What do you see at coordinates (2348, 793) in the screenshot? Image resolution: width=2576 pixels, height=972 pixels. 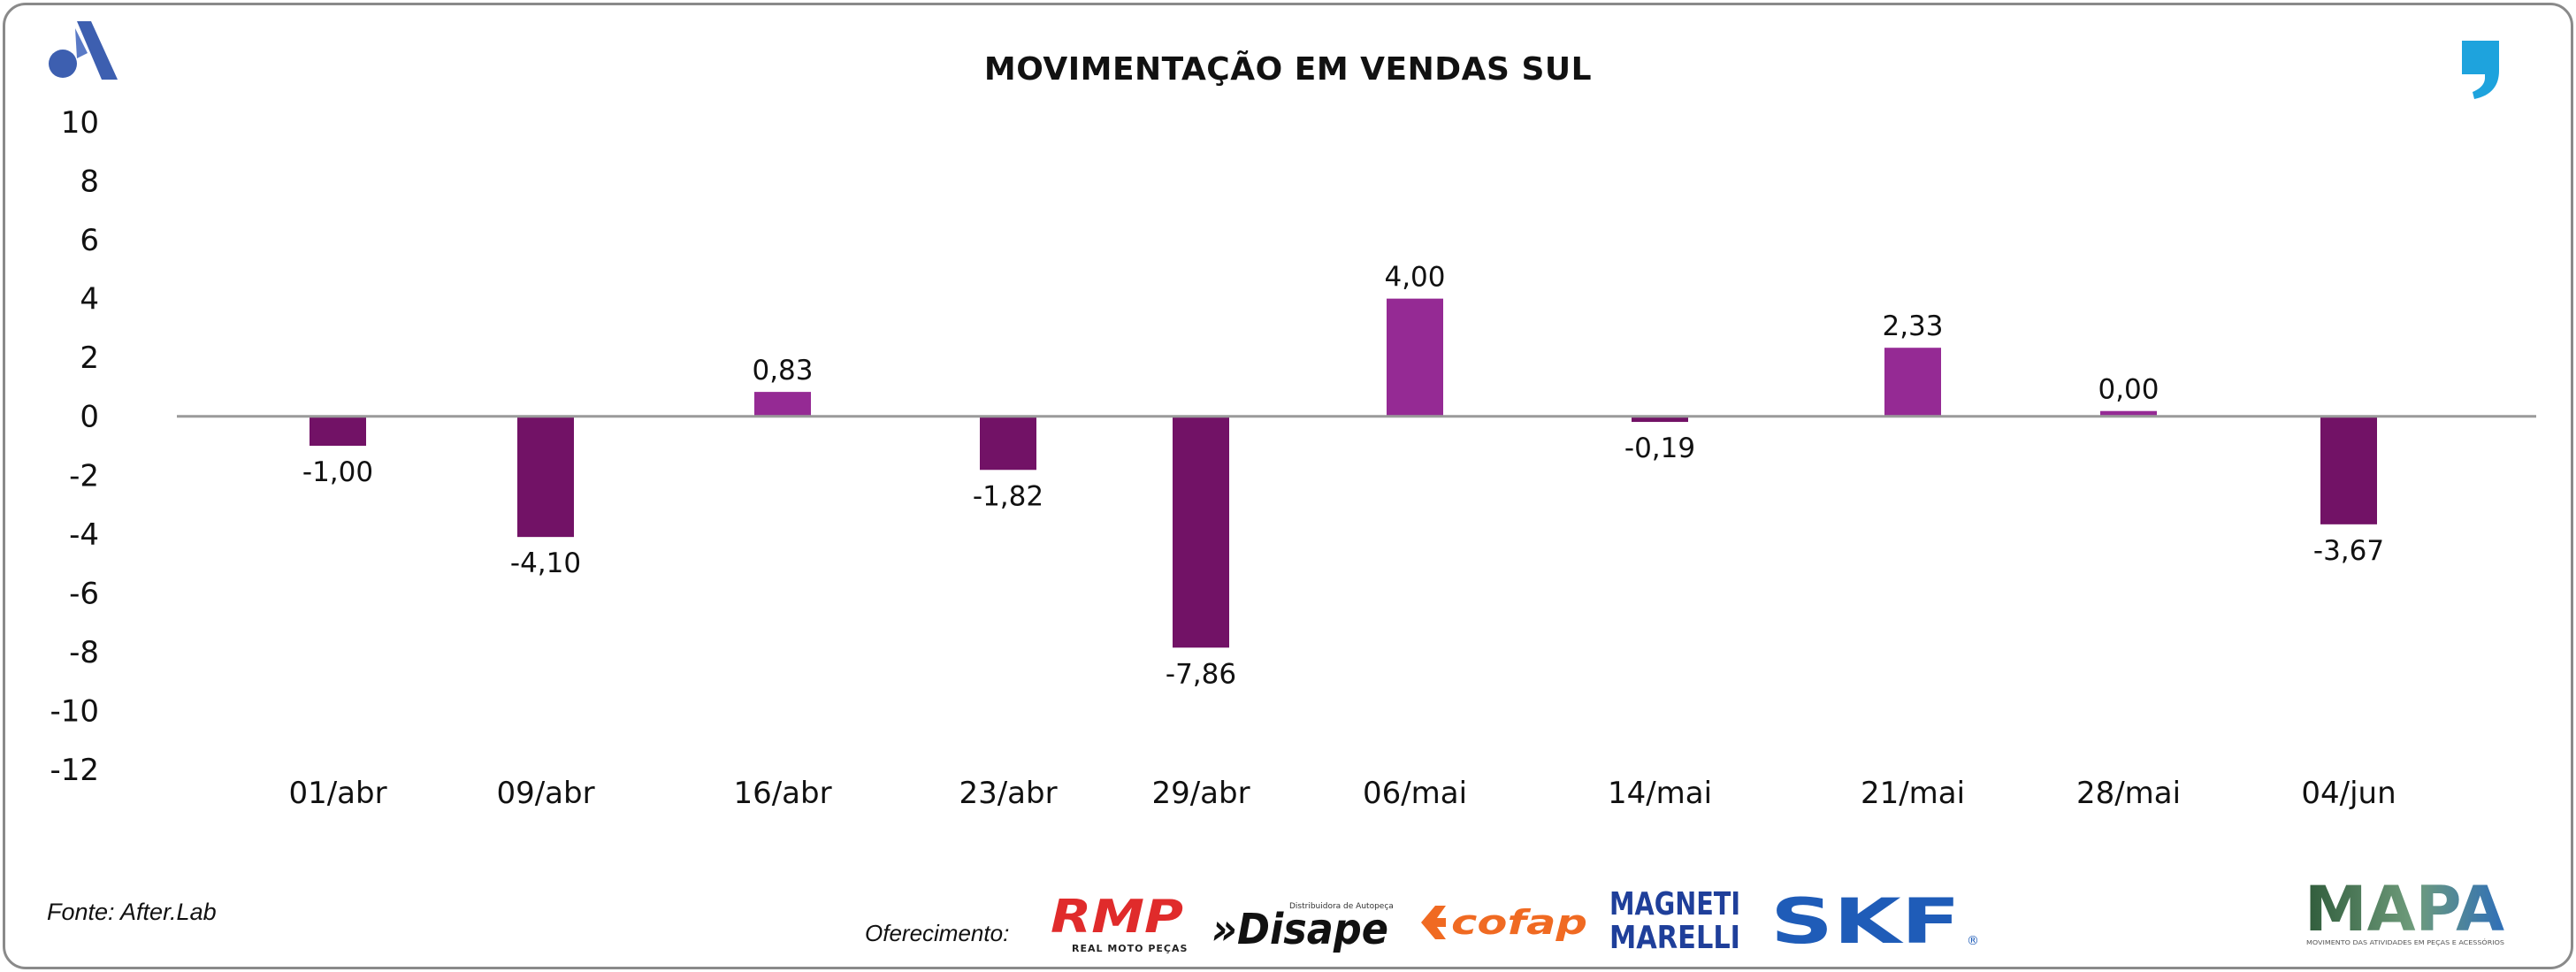 I see `x-tick-label: 04/jun` at bounding box center [2348, 793].